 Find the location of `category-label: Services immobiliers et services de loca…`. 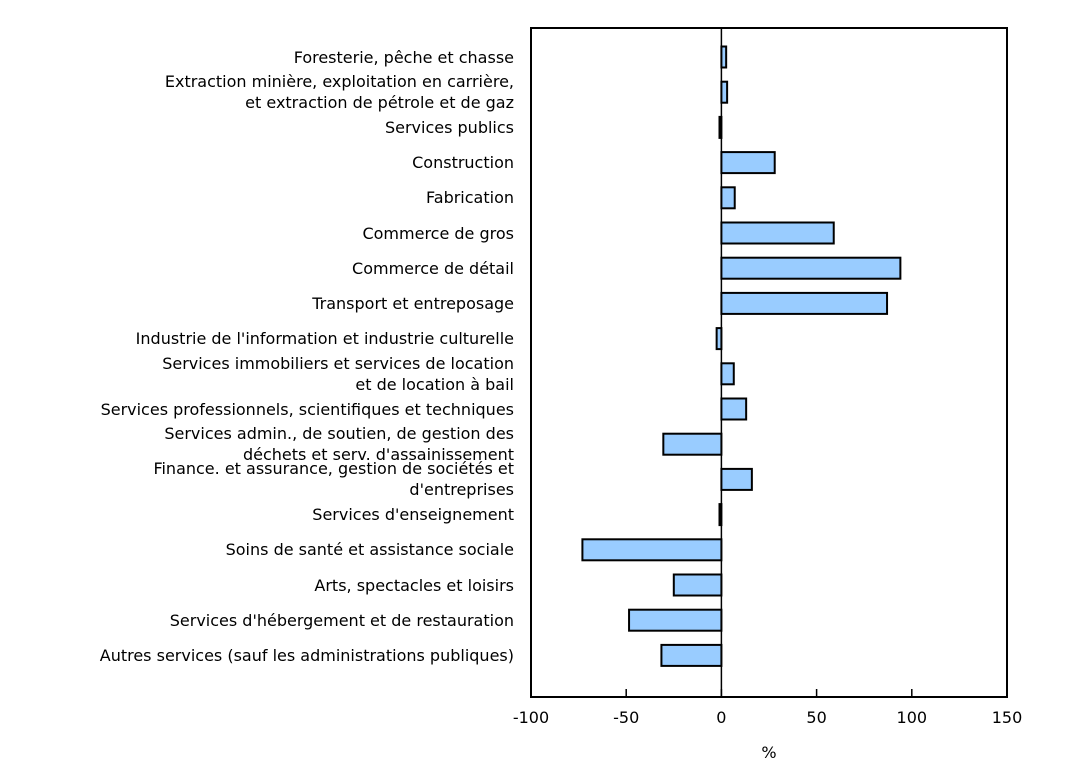

category-label: Services immobiliers et services de loca… is located at coordinates (338, 373).